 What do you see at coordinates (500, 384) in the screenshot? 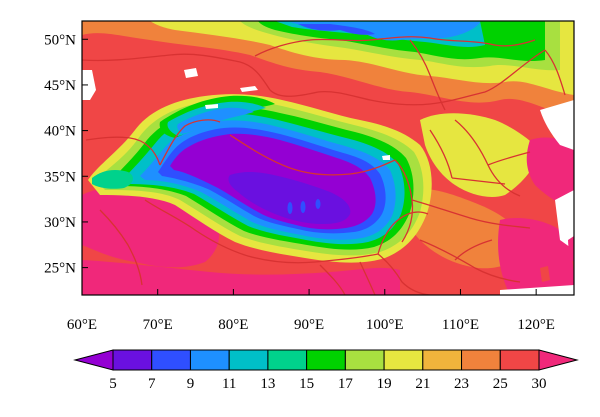
I see `colorbar-label: 25` at bounding box center [500, 384].